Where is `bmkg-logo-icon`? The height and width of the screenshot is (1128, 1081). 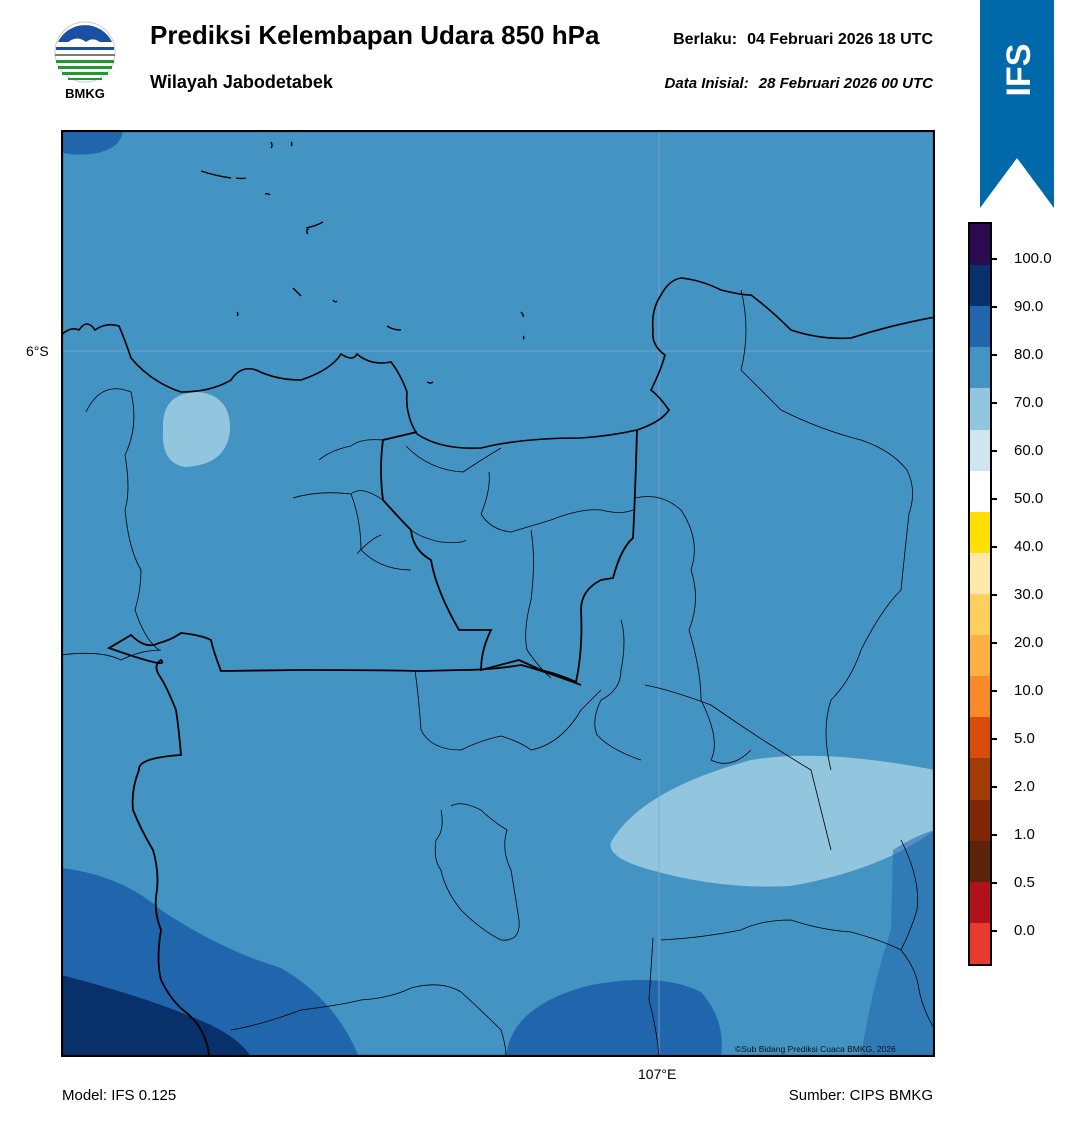 bmkg-logo-icon is located at coordinates (85, 52).